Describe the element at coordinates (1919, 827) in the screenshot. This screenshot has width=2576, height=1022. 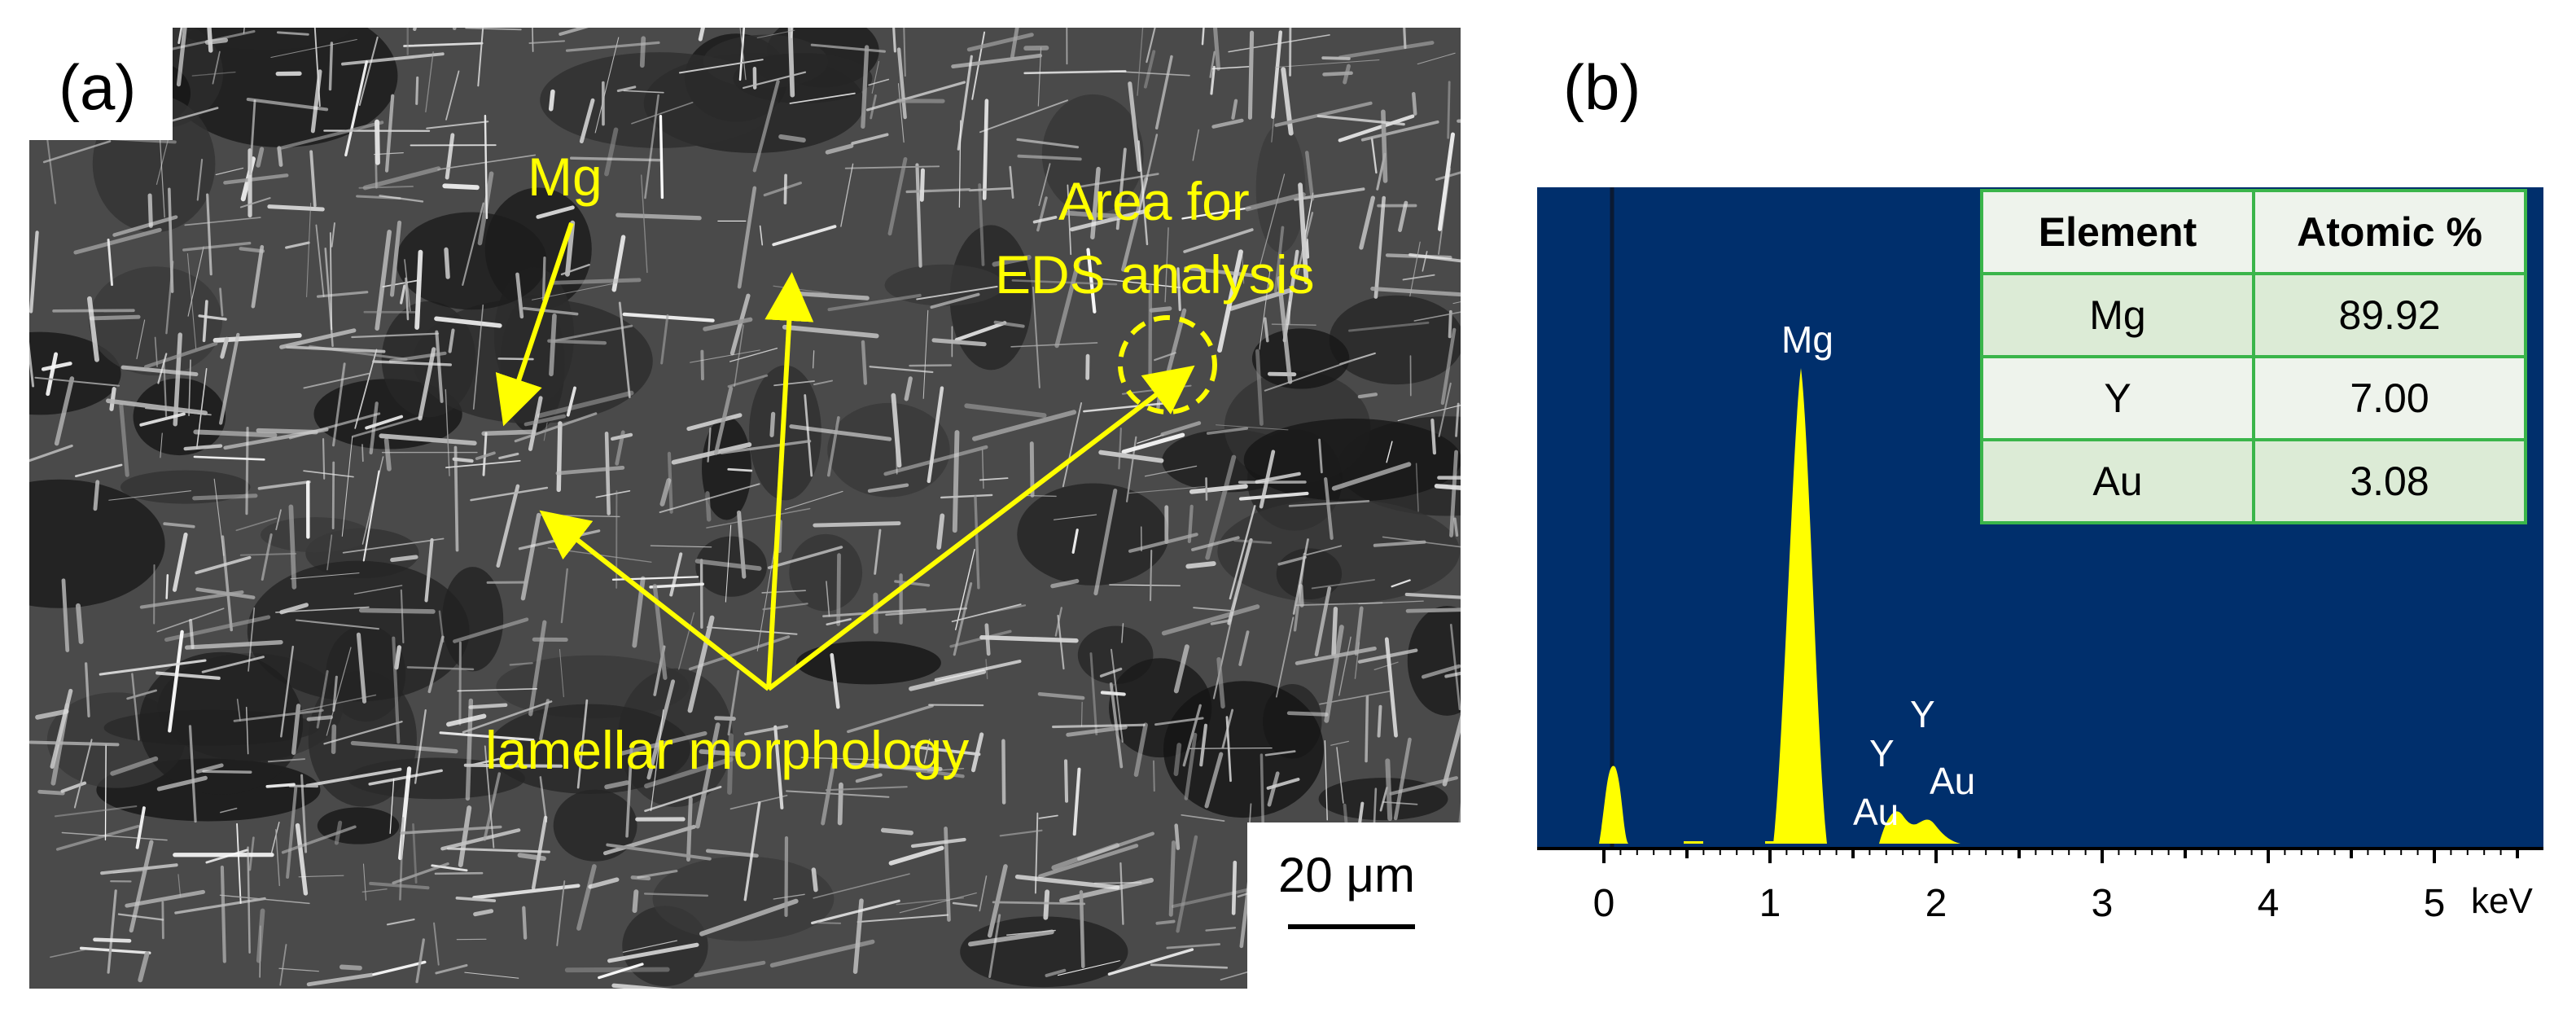
I see `peak-y-au` at that location.